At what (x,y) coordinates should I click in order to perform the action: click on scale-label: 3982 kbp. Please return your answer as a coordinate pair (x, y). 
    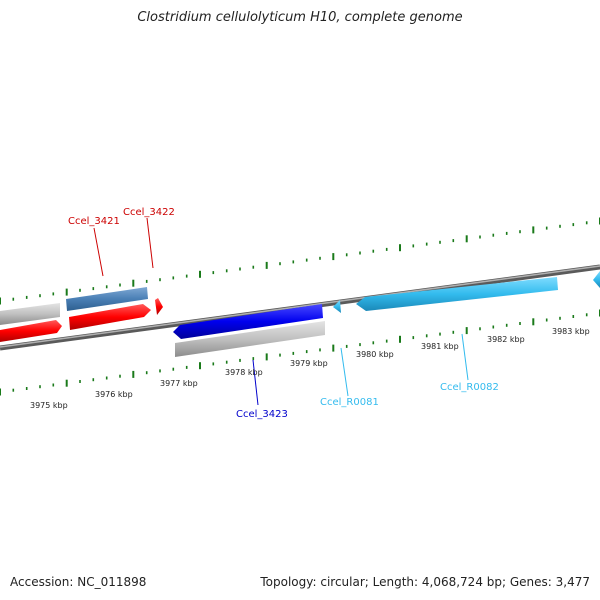
    Looking at the image, I should click on (506, 339).